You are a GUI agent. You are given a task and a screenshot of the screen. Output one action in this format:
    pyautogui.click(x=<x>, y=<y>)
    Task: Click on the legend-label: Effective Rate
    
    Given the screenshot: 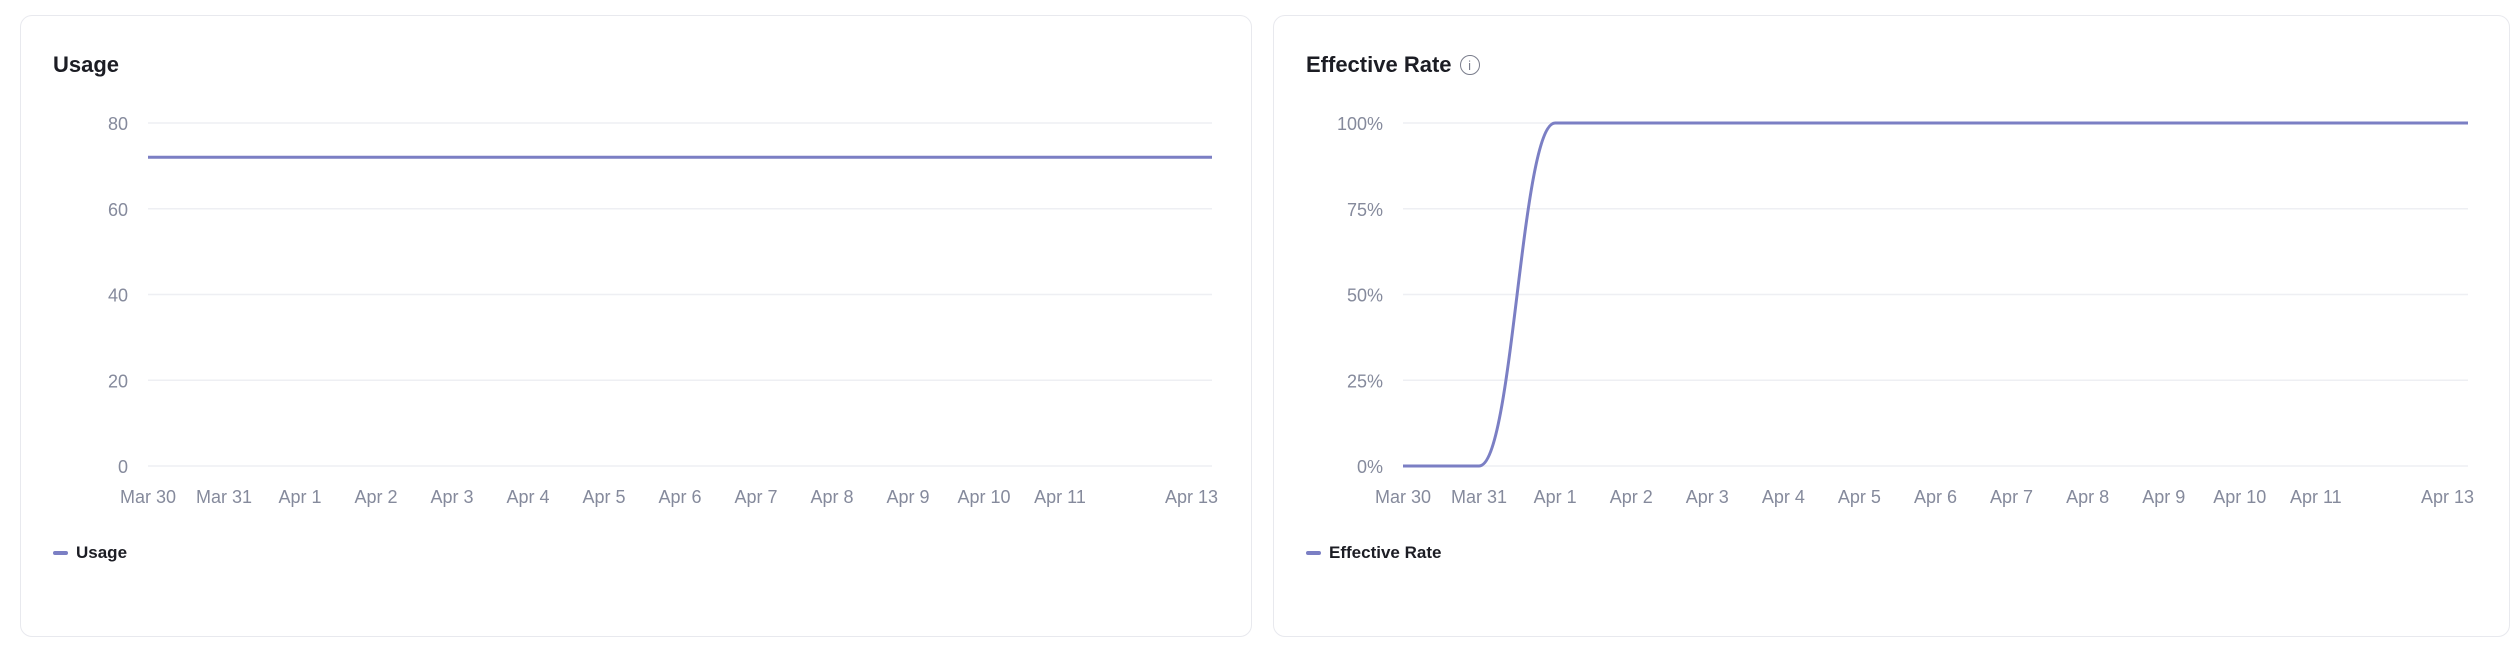 What is the action you would take?
    pyautogui.click(x=1385, y=552)
    